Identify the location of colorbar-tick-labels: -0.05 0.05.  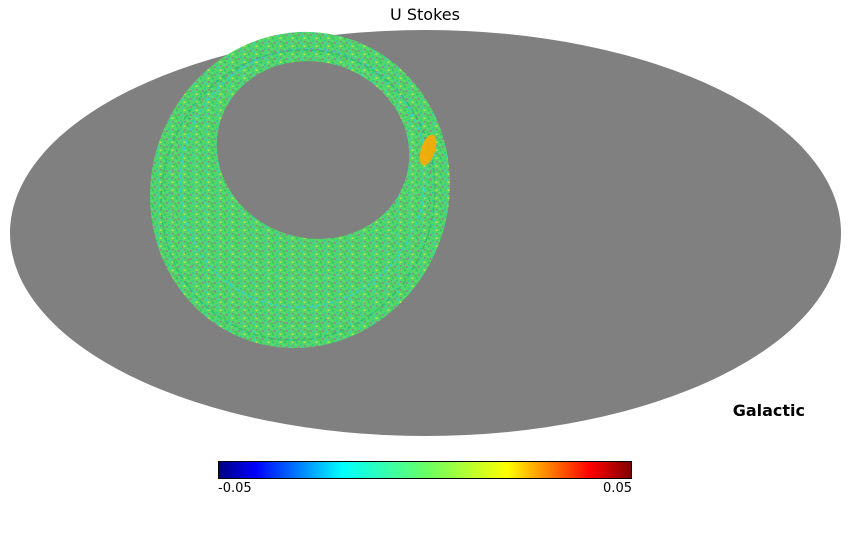
(425, 488).